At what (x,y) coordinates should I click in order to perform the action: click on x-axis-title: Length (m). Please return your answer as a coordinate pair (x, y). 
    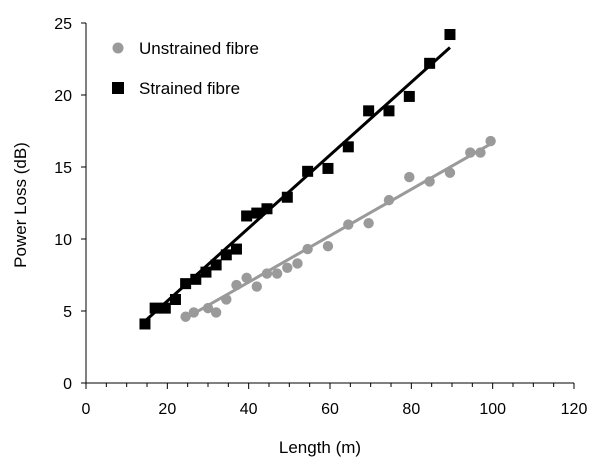
    Looking at the image, I should click on (320, 447).